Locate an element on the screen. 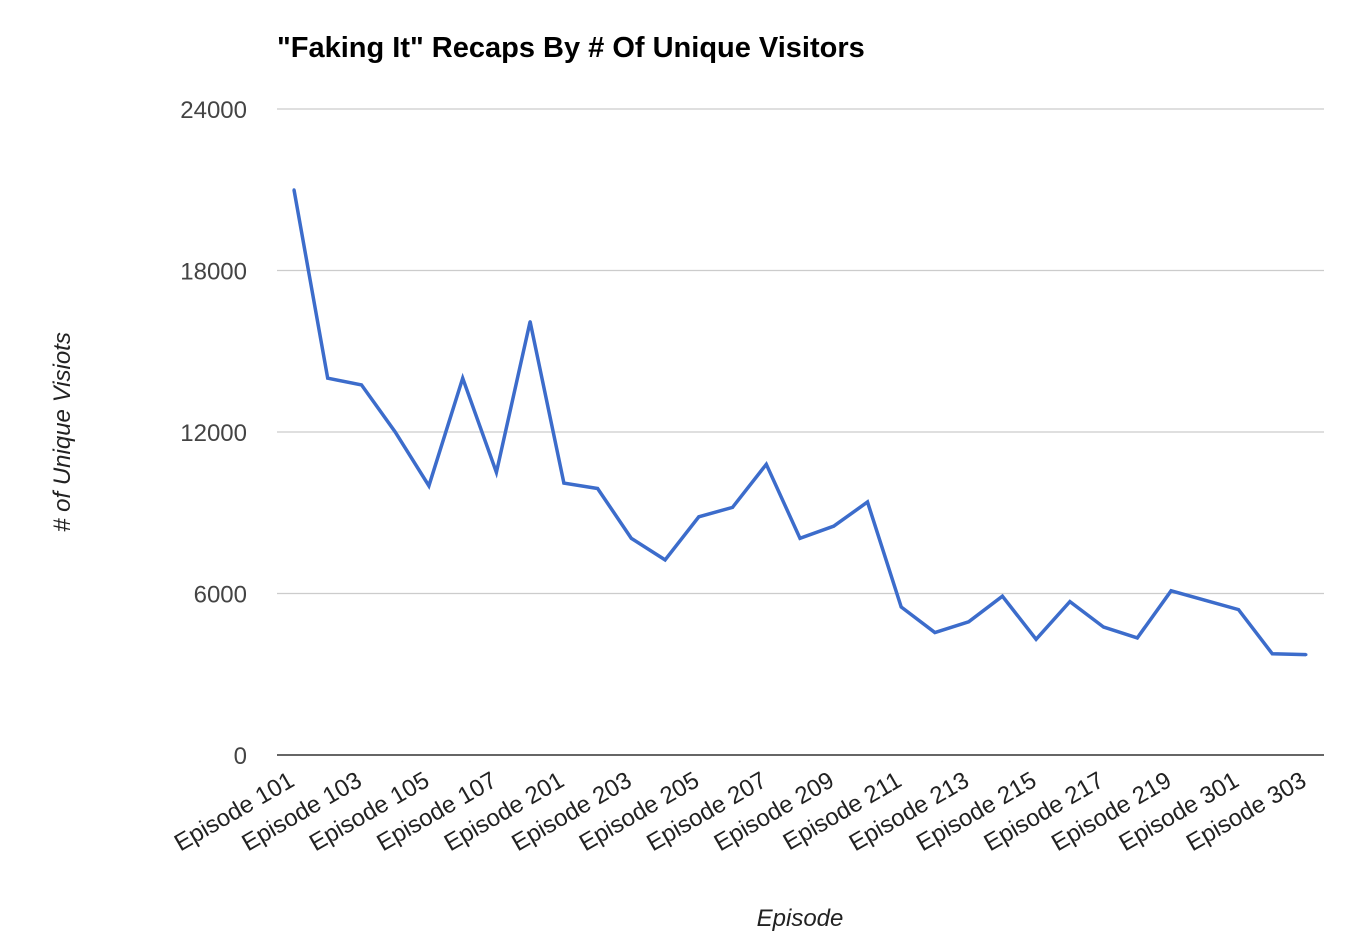 Image resolution: width=1352 pixels, height=942 pixels. y-tick-label: 0 is located at coordinates (240, 756).